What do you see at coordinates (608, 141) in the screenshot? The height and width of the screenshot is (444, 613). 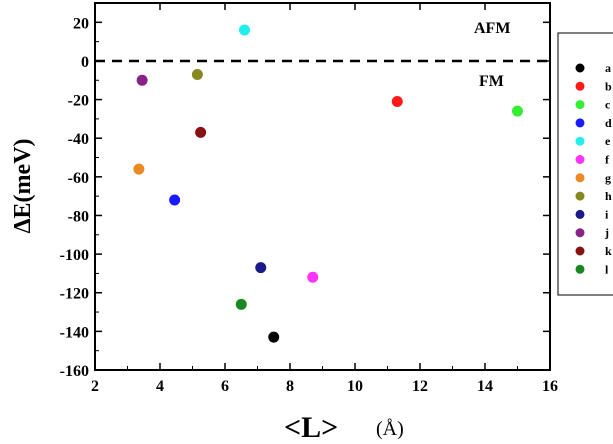 I see `legend-label-e: e` at bounding box center [608, 141].